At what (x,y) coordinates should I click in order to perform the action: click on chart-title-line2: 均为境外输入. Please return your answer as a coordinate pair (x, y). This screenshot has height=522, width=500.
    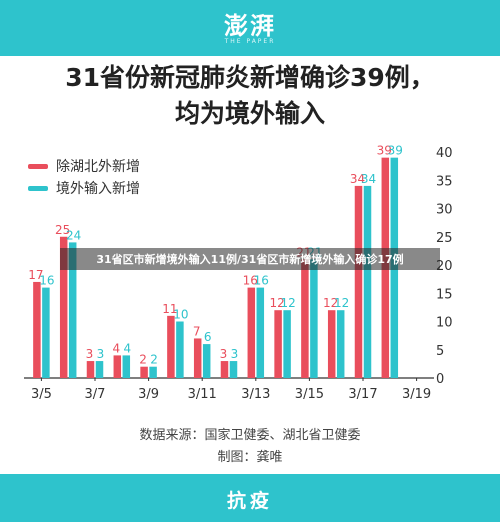
    Looking at the image, I should click on (249, 113).